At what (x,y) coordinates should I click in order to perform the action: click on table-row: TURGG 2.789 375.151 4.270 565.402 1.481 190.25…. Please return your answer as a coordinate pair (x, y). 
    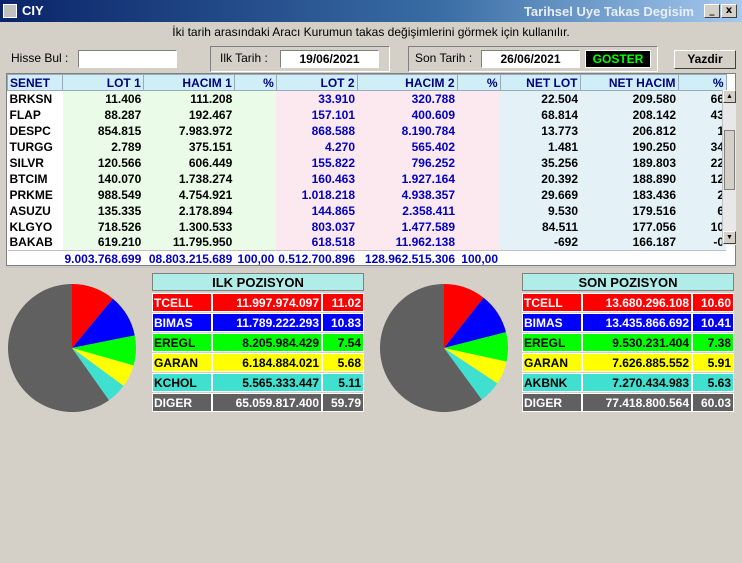
    Looking at the image, I should click on (366, 146).